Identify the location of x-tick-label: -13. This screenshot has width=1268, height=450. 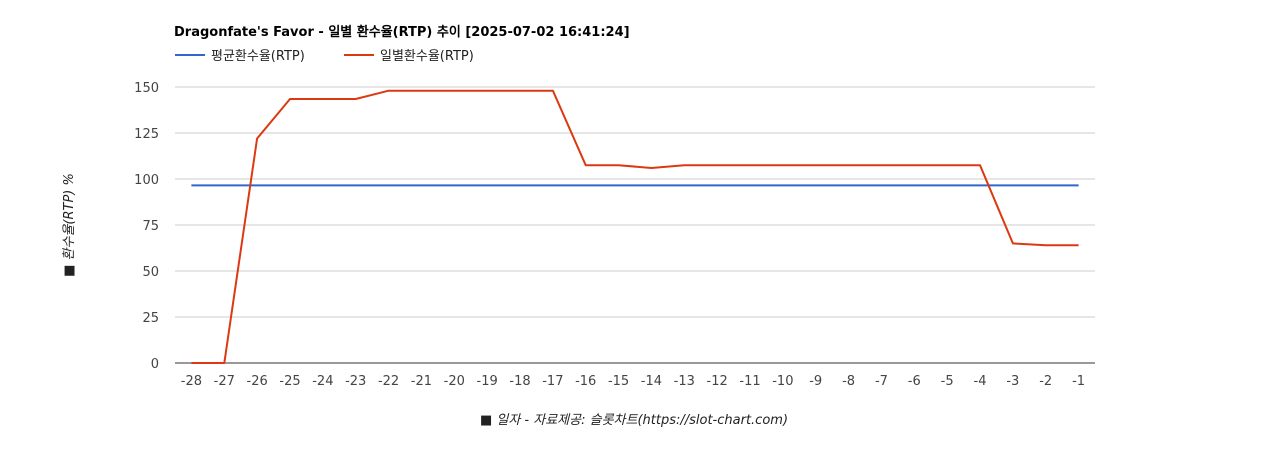
(684, 381).